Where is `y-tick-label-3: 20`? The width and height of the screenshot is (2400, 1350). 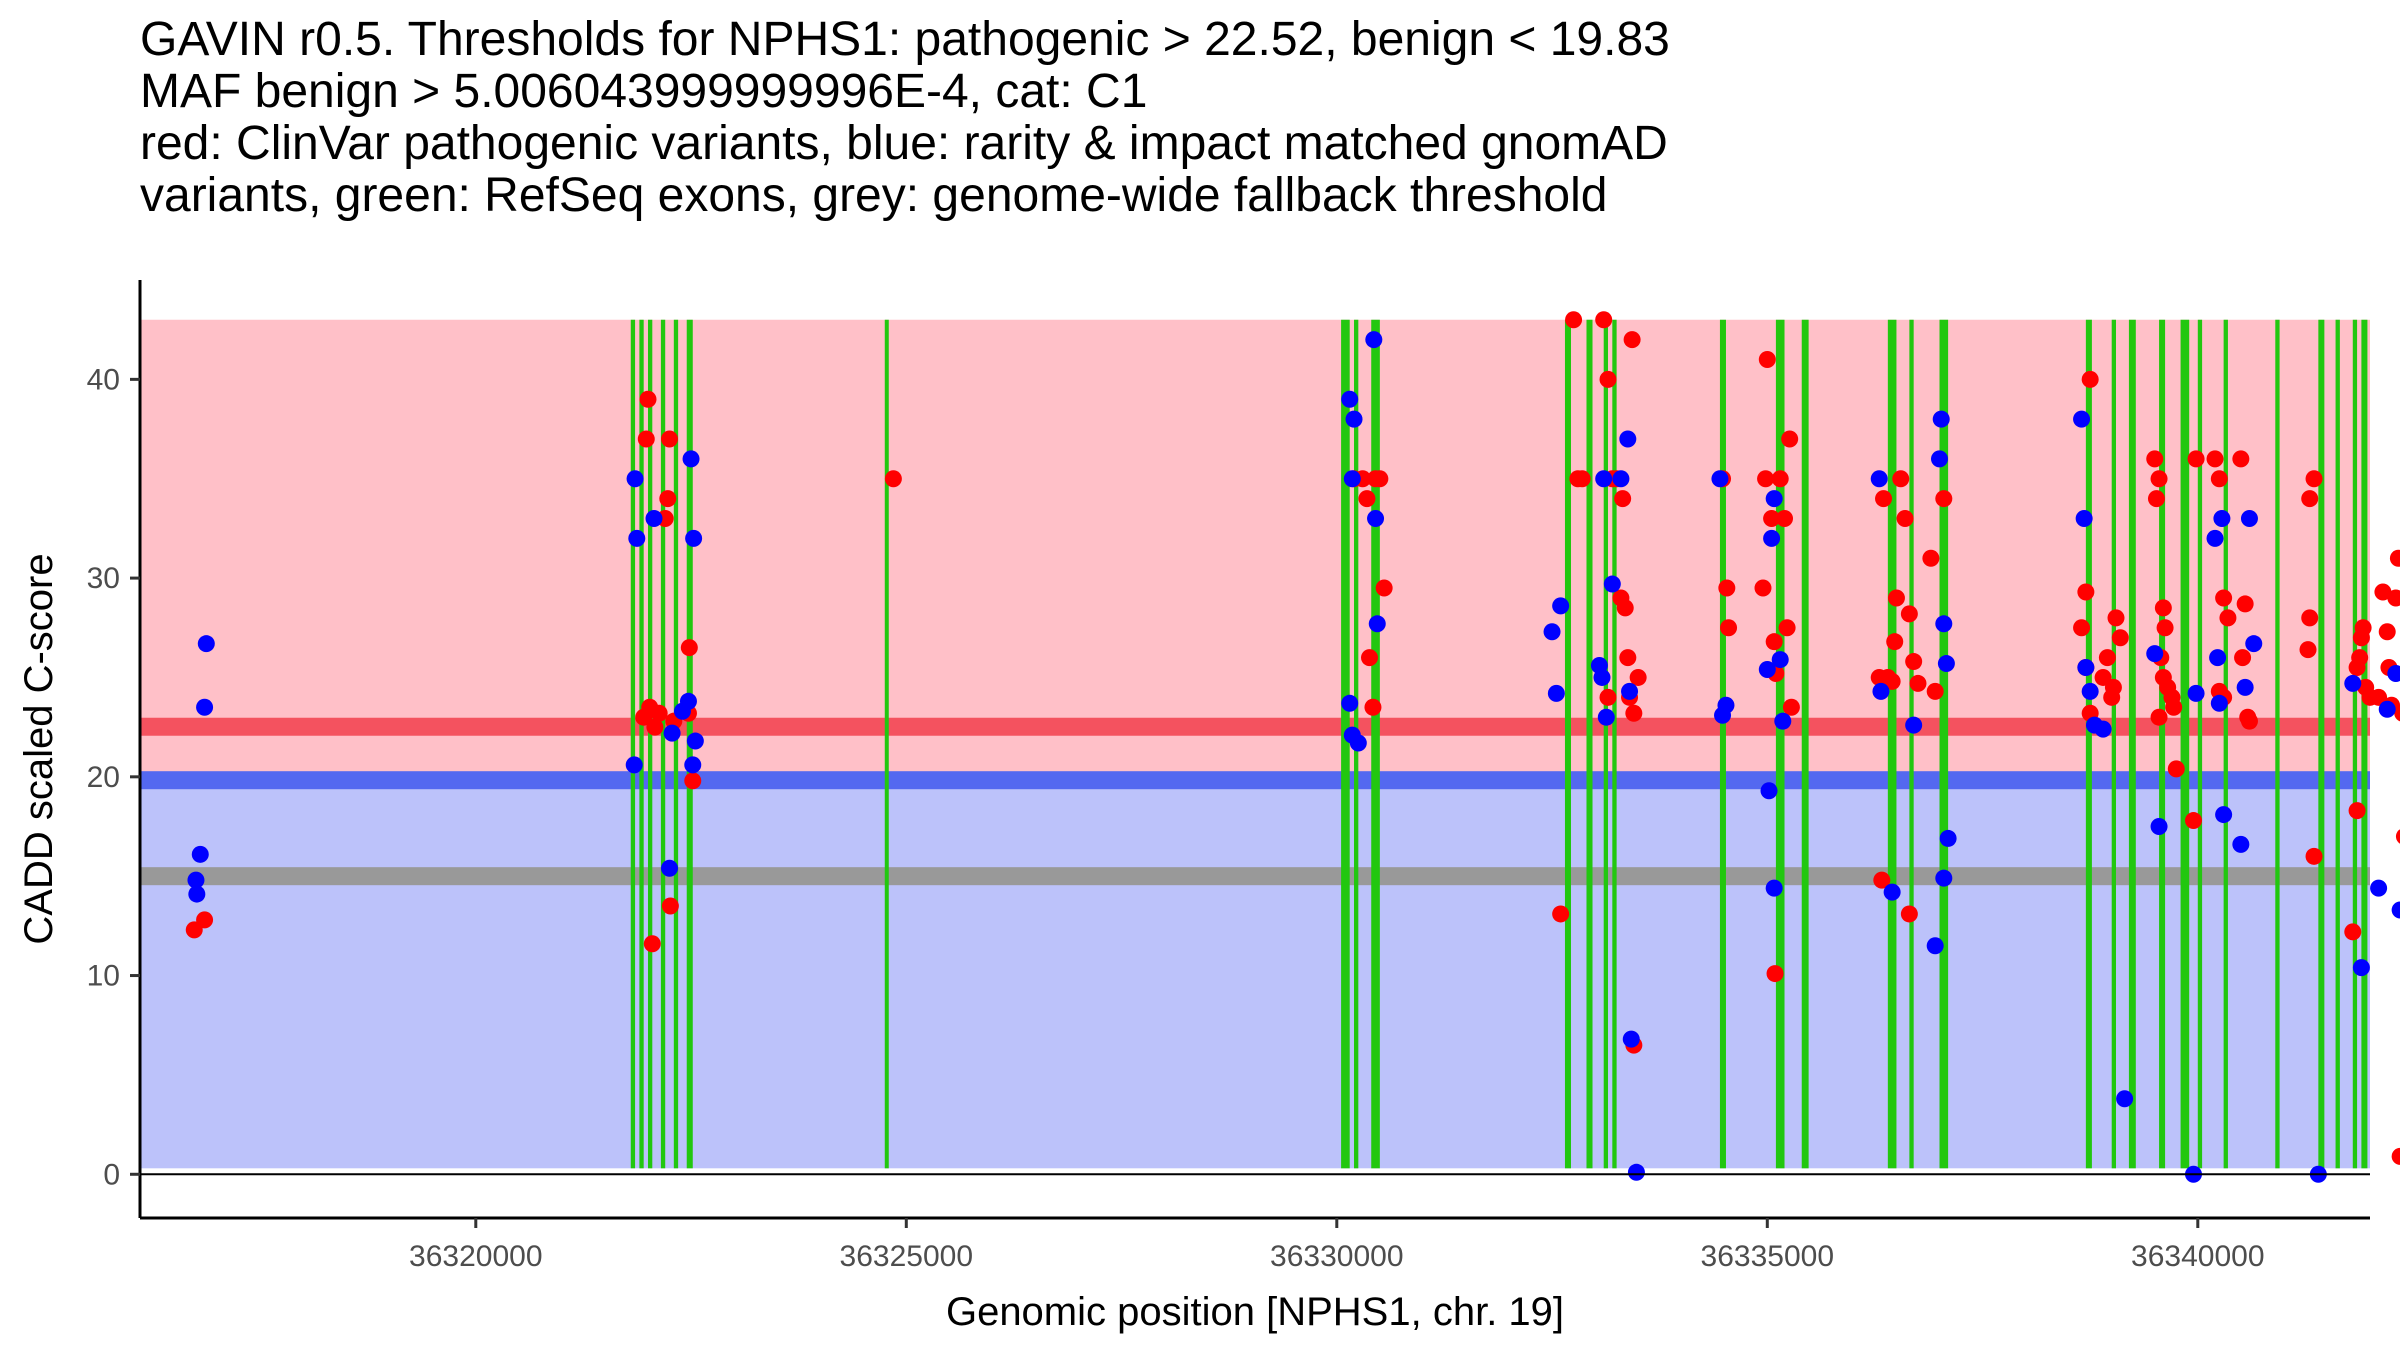
y-tick-label-3: 20 is located at coordinates (103, 777).